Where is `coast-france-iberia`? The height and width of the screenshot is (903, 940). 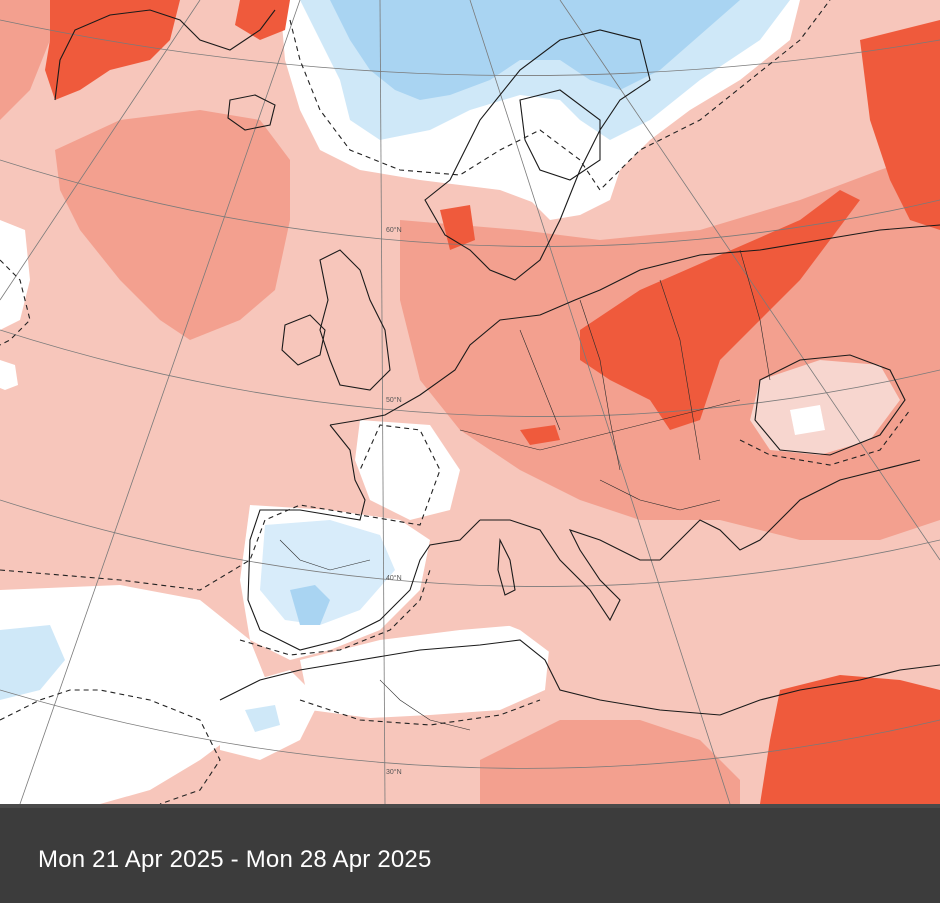 coast-france-iberia is located at coordinates (364, 537).